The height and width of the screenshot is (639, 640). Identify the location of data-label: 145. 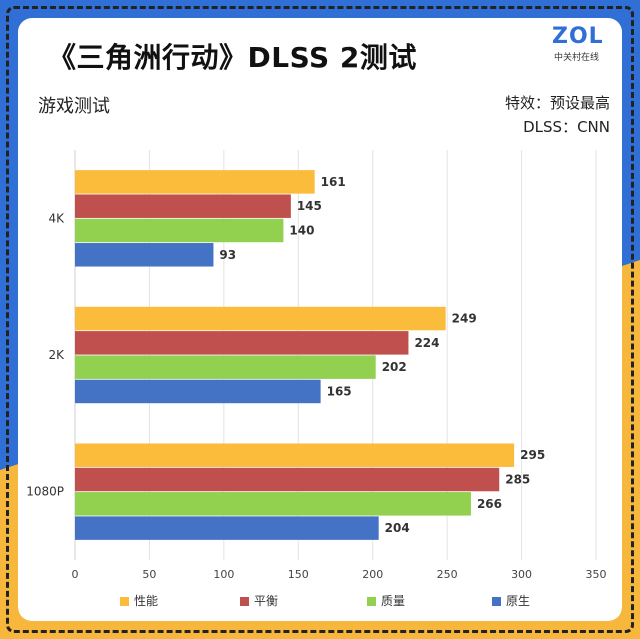
(309, 206).